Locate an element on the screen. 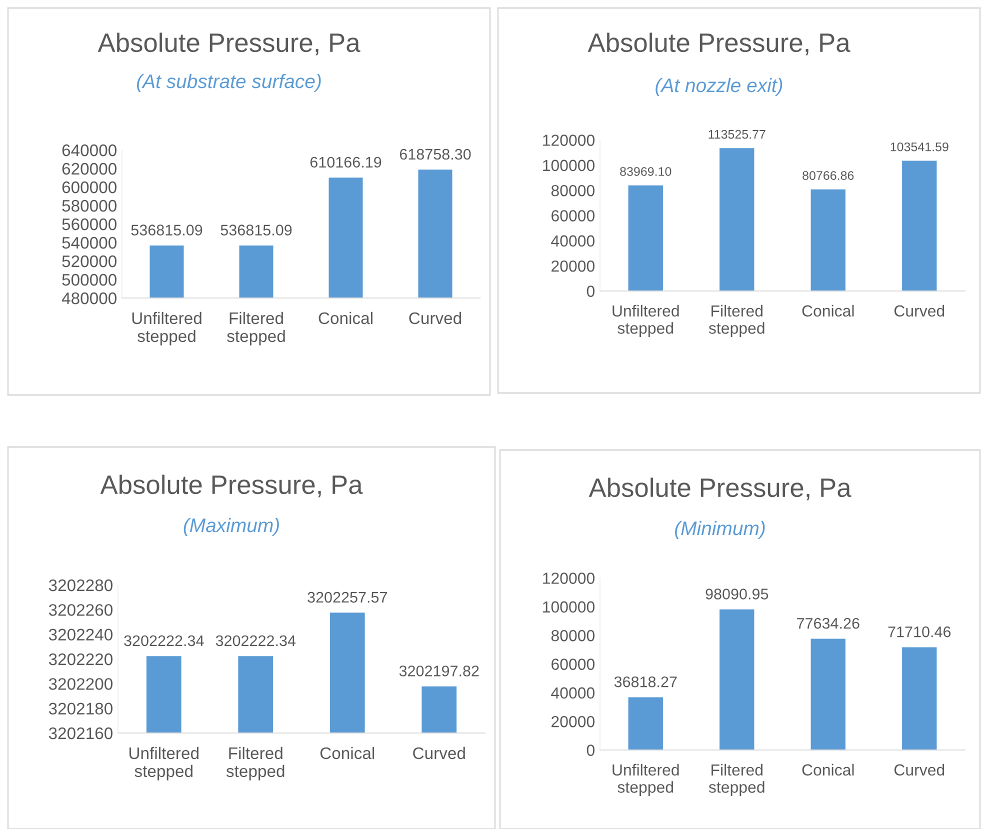 The width and height of the screenshot is (982, 829). y-tick-label: 540000 is located at coordinates (89, 242).